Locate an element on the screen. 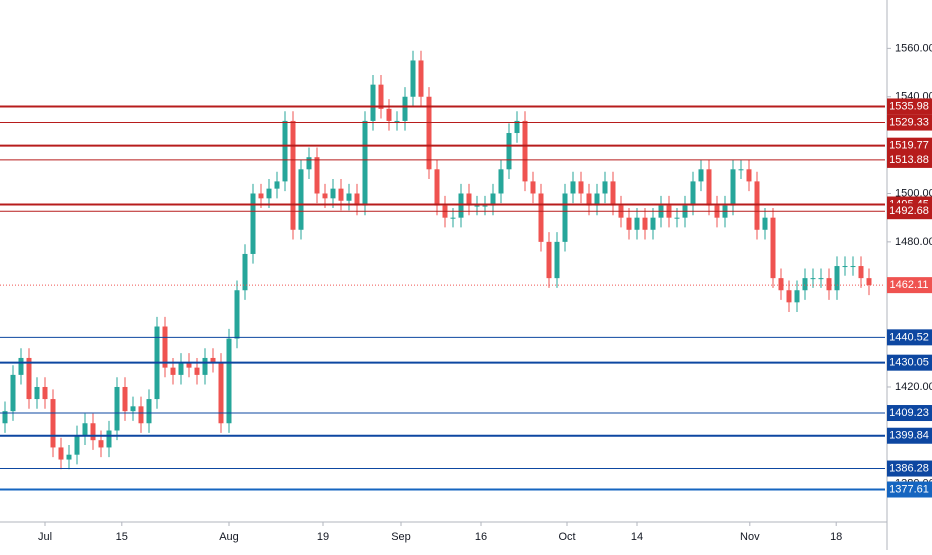  x-tick-label: Jul is located at coordinates (45, 537).